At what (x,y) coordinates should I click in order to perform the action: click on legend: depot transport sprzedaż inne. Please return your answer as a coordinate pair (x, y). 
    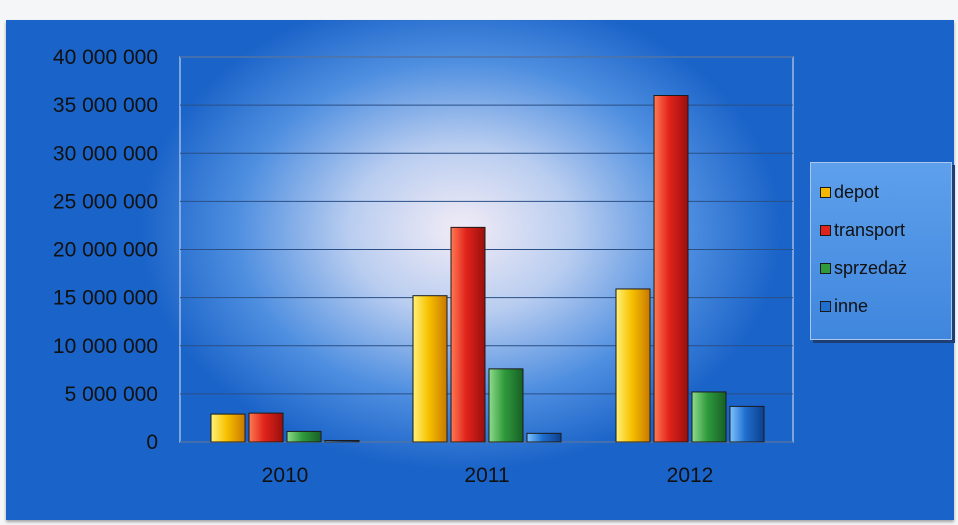
    Looking at the image, I should click on (881, 251).